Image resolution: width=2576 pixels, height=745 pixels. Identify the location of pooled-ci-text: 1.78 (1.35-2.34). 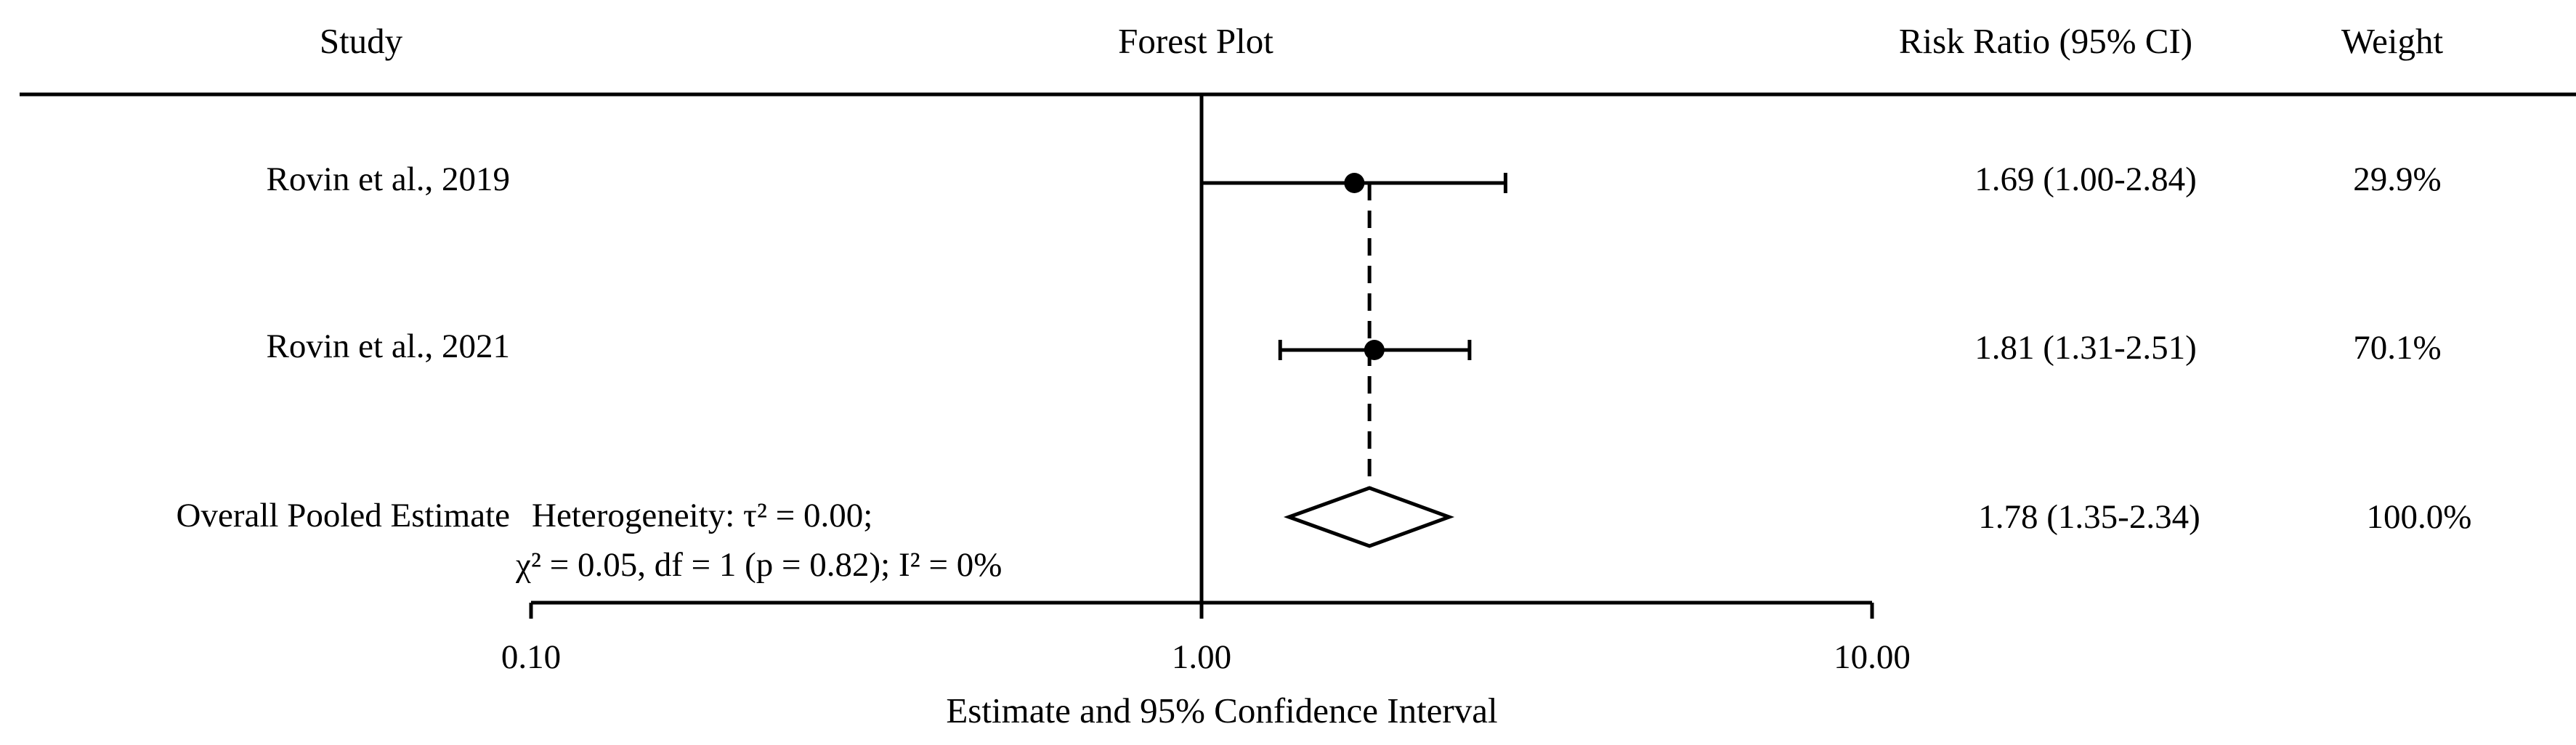
(2089, 517).